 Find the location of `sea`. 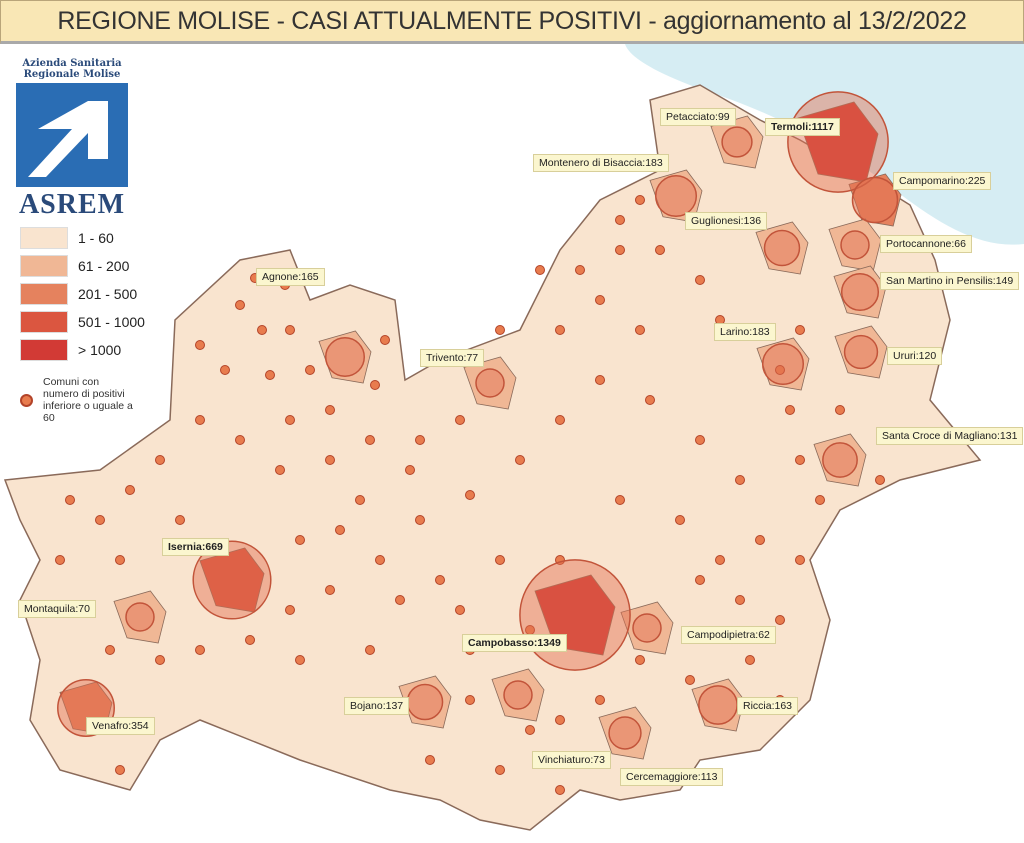

sea is located at coordinates (824, 144).